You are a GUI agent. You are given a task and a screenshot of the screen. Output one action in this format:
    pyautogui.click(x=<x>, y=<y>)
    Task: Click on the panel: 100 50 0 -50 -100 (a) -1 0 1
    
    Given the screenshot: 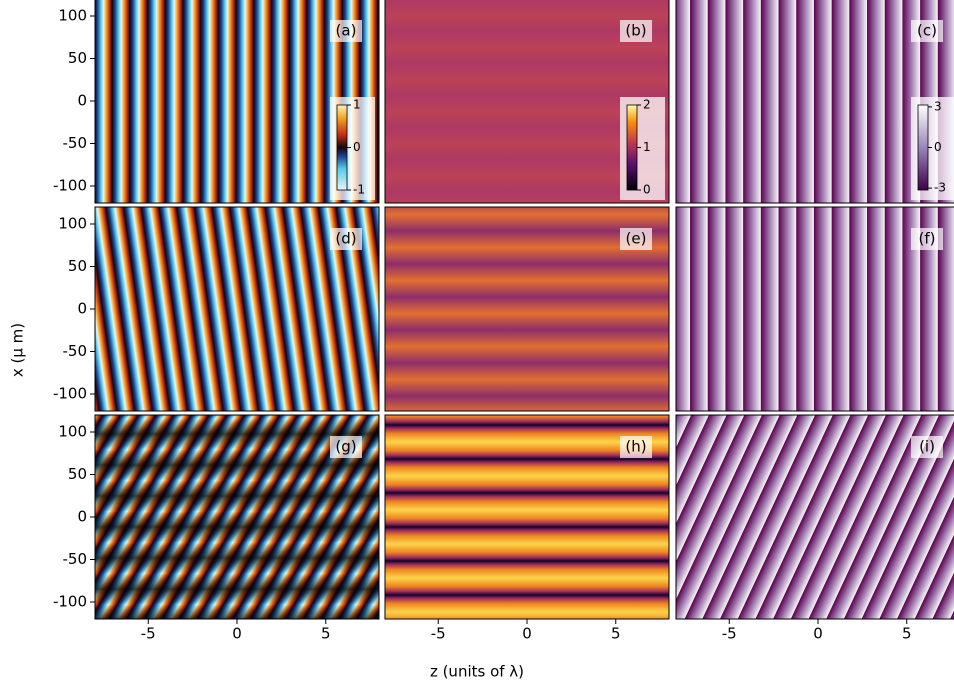 What is the action you would take?
    pyautogui.click(x=216, y=102)
    